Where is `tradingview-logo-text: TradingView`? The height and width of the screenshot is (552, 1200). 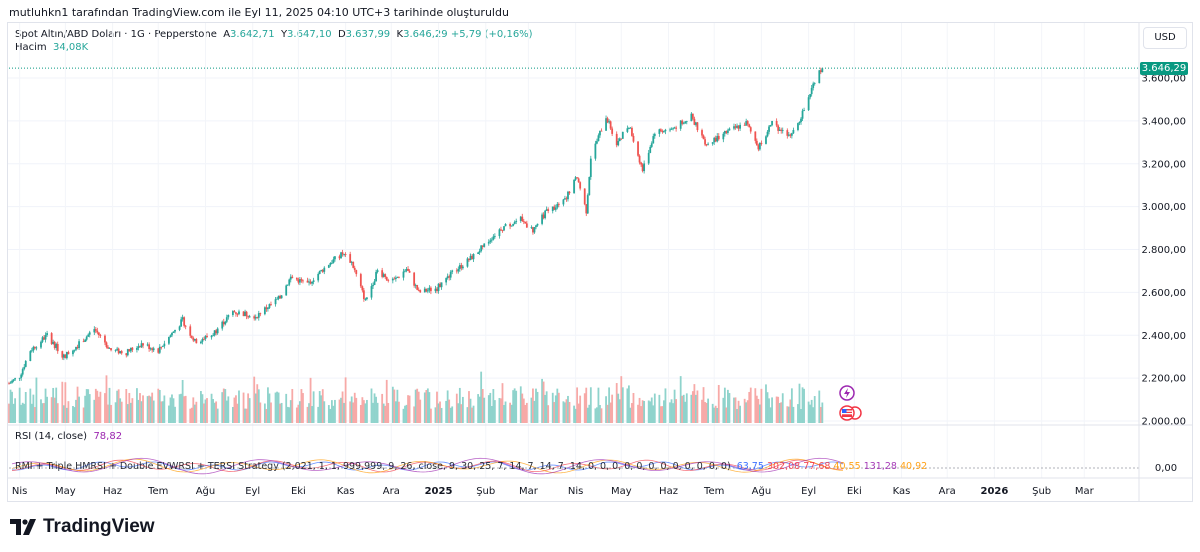 tradingview-logo-text: TradingView is located at coordinates (99, 526).